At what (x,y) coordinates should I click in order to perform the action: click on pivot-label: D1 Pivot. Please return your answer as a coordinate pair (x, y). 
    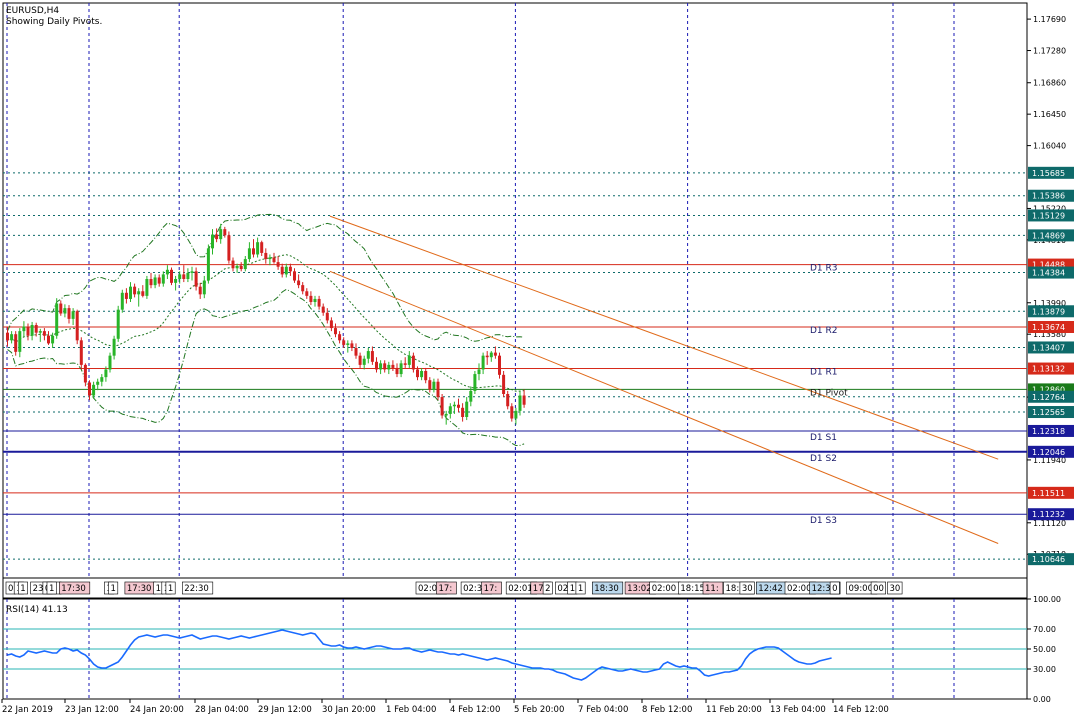
    Looking at the image, I should click on (829, 393).